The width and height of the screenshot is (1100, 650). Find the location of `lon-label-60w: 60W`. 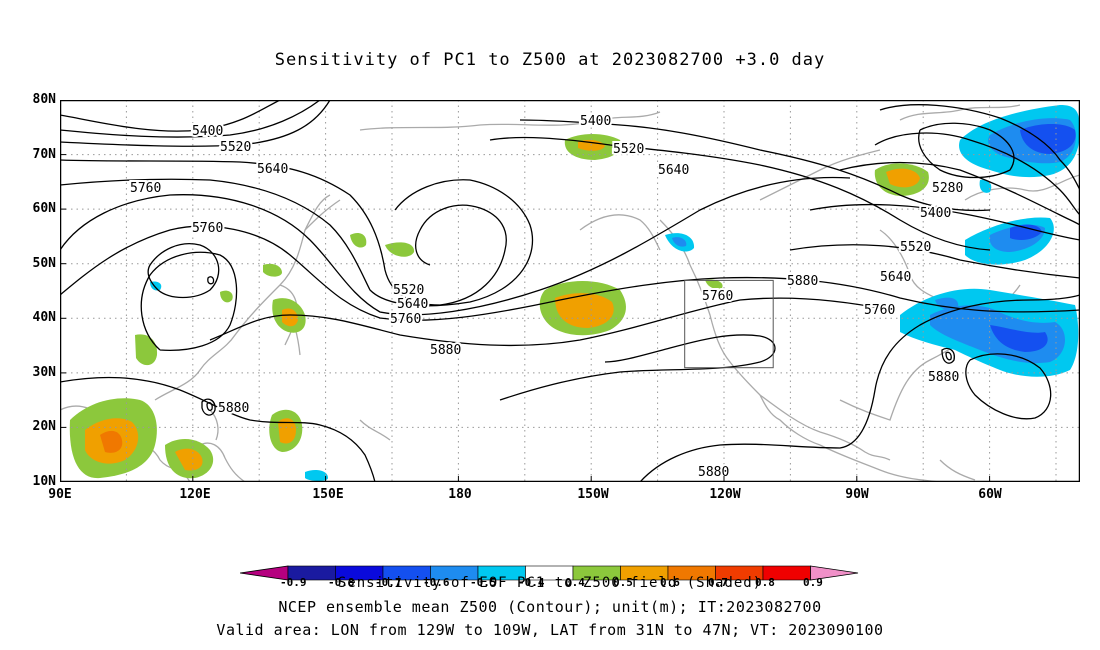

lon-label-60w: 60W is located at coordinates (990, 494).